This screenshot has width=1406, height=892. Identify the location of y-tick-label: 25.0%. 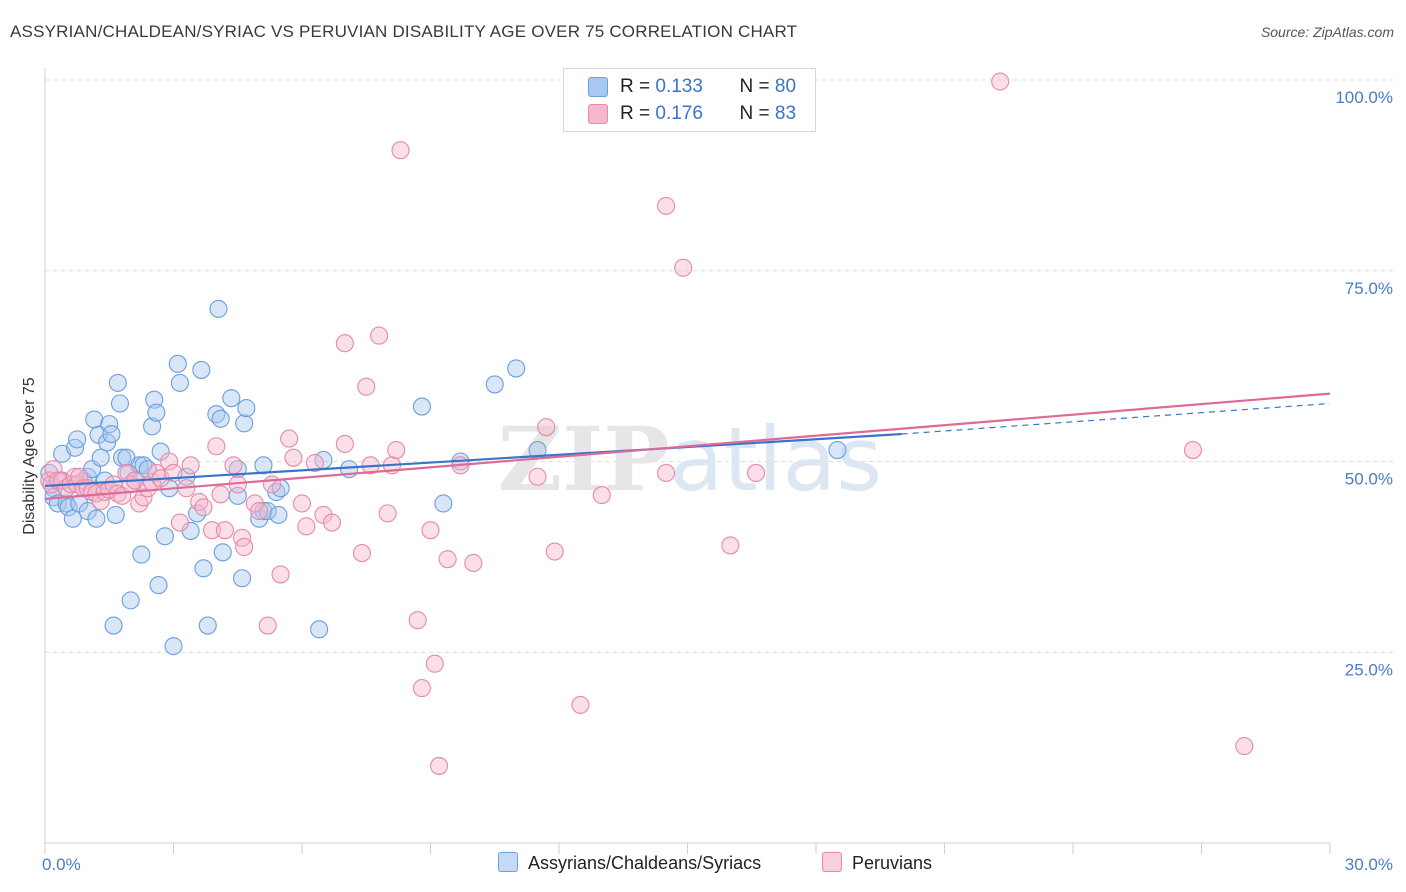
(1369, 669).